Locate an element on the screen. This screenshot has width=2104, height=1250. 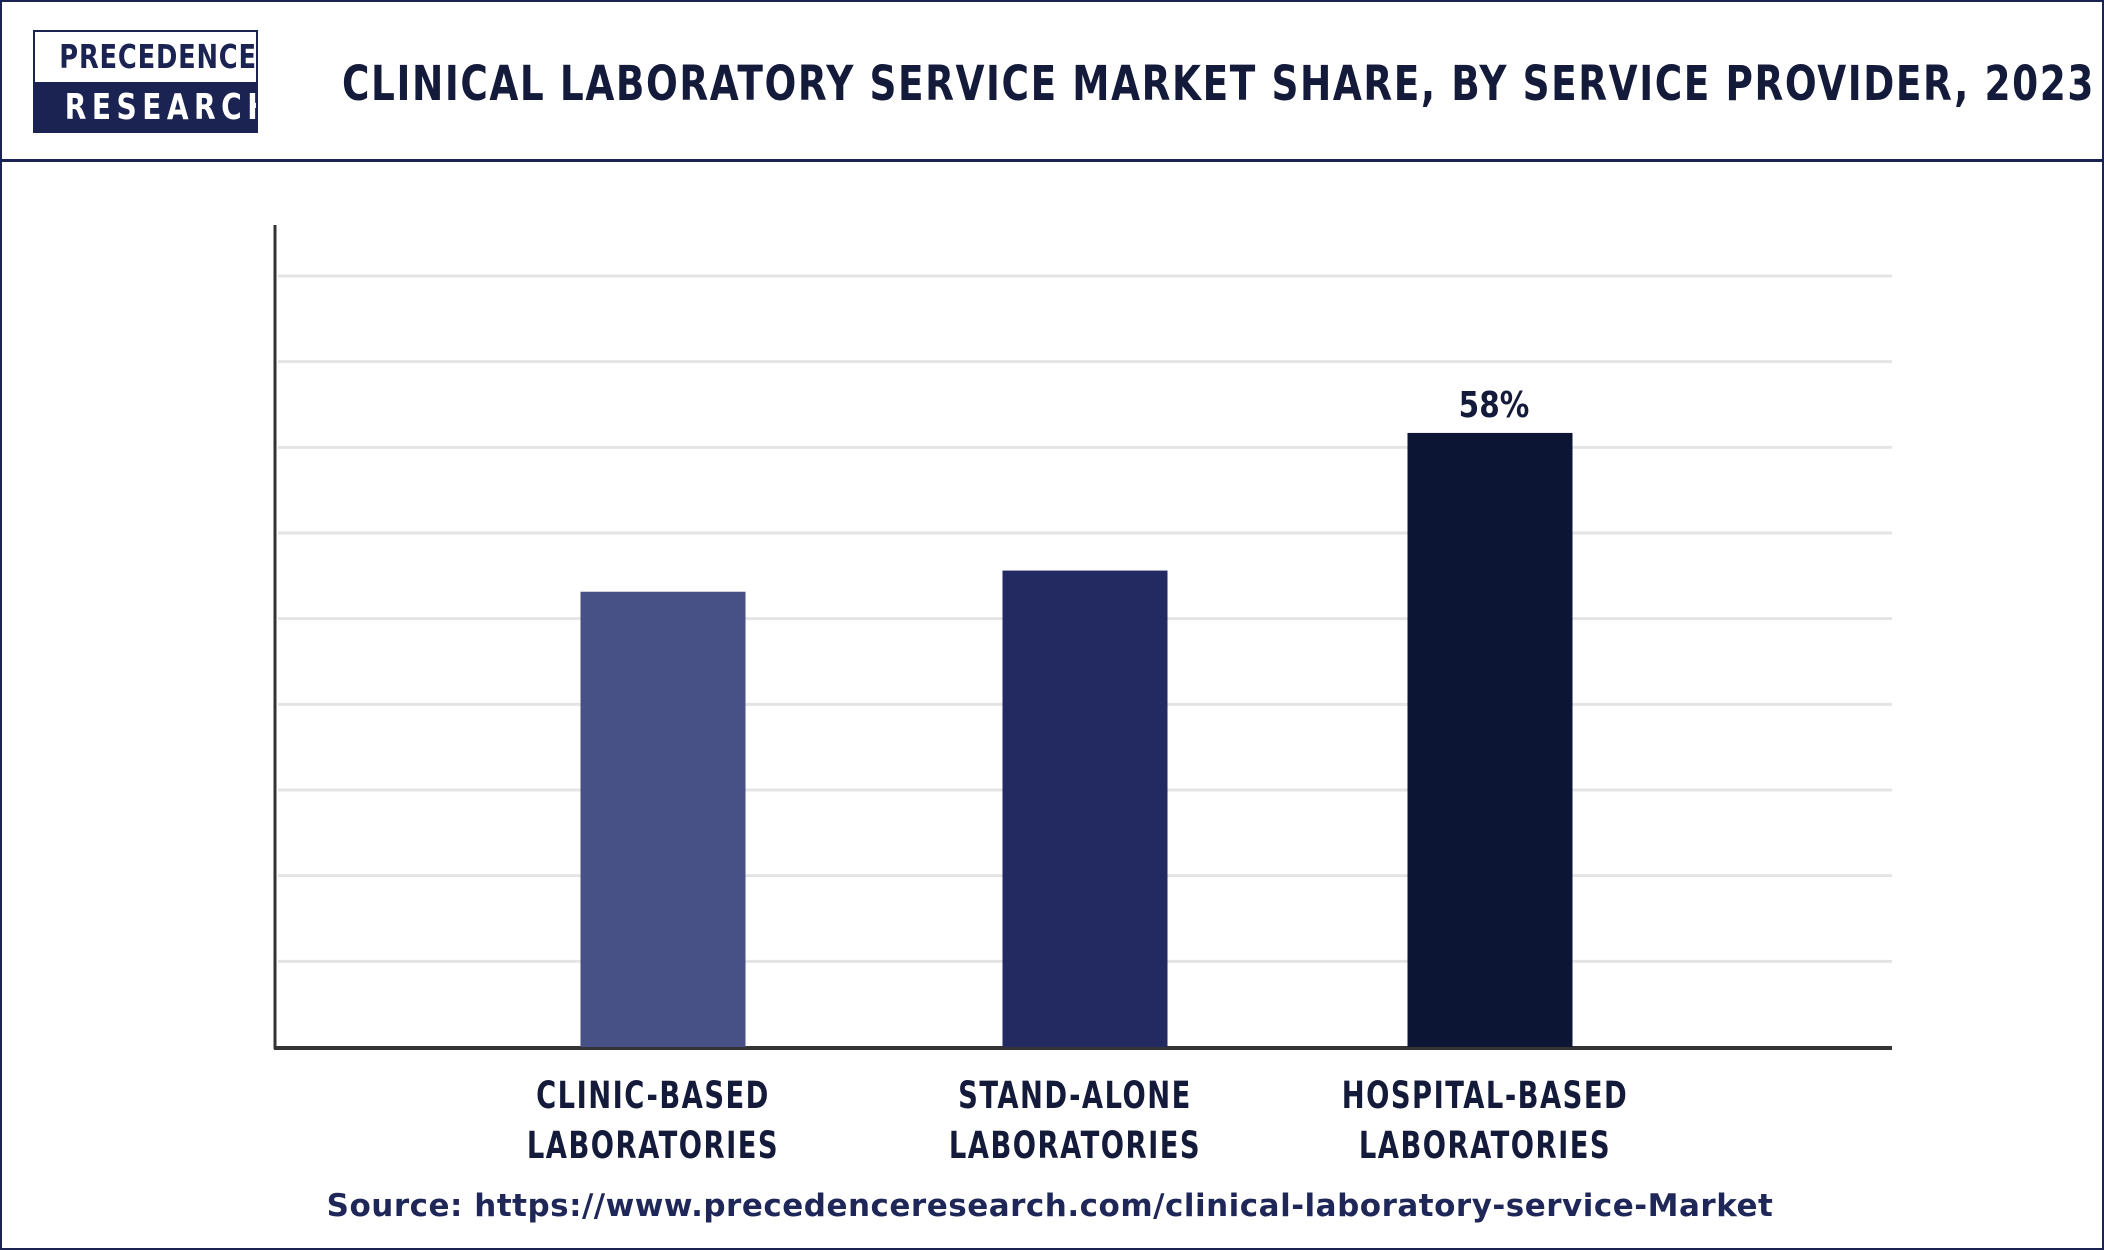
x-tick-label-stand-alone-2: LABORATORIES is located at coordinates (1075, 1145).